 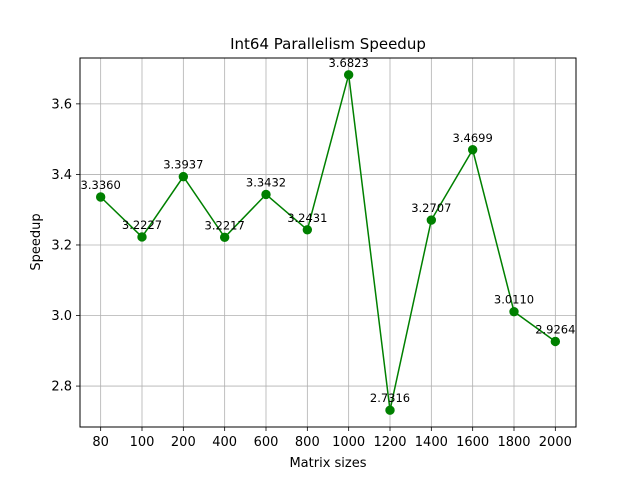 What do you see at coordinates (36, 241) in the screenshot?
I see `y-axis-label: Speedup` at bounding box center [36, 241].